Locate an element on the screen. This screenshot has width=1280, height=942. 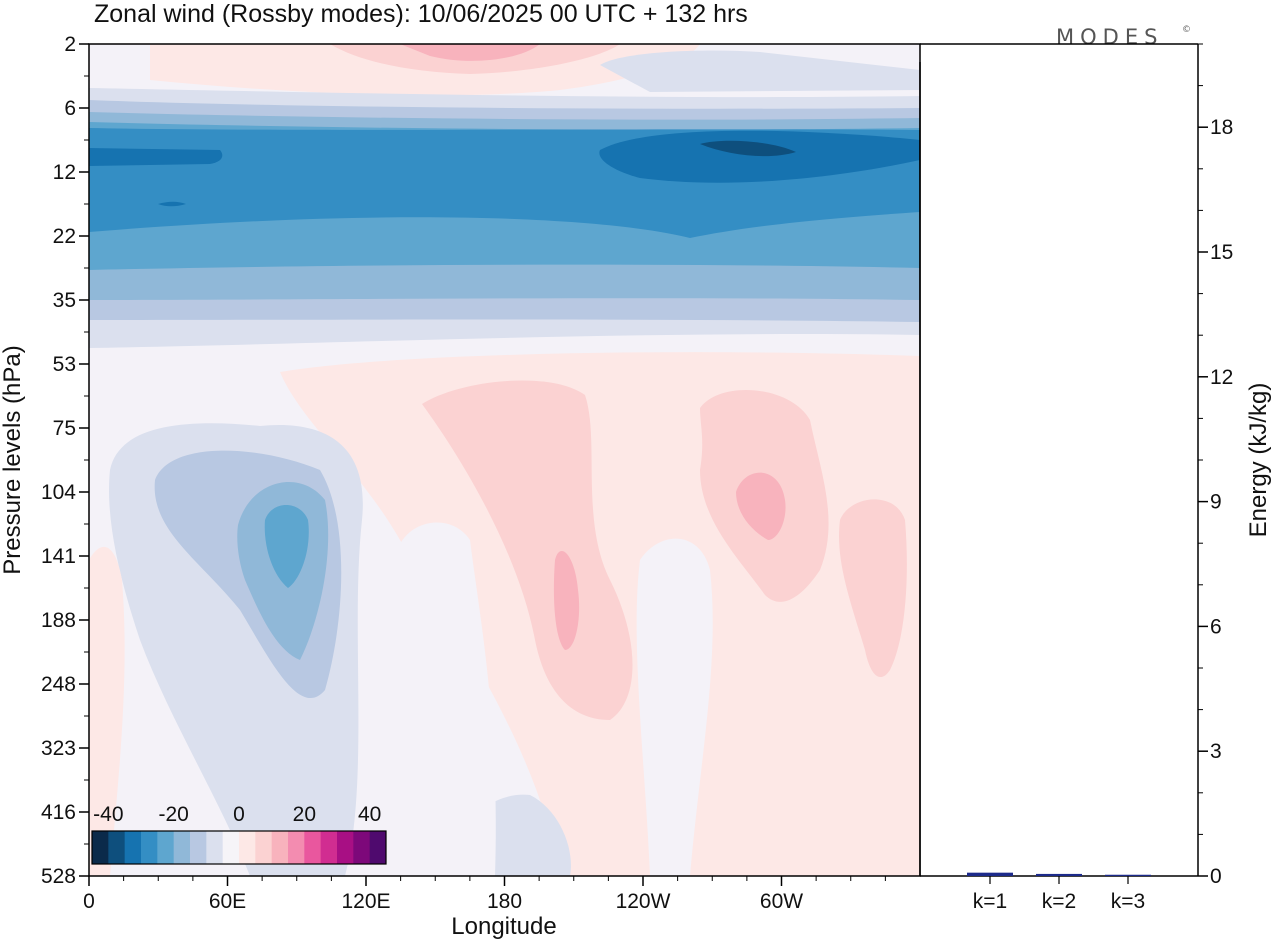
wavenumber-label: k=2 is located at coordinates (1059, 901).